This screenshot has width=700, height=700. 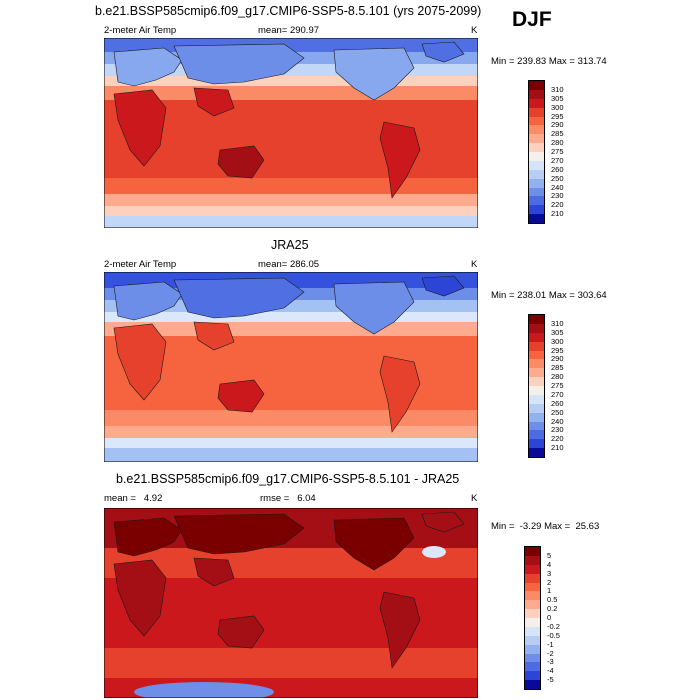 What do you see at coordinates (567, 622) in the screenshot?
I see `panel3-colorbar-labels: 5 4 3 2 1 0.5 0.2 0 -0.2 -0.5 -1 -2 -3 -4 -5` at bounding box center [567, 622].